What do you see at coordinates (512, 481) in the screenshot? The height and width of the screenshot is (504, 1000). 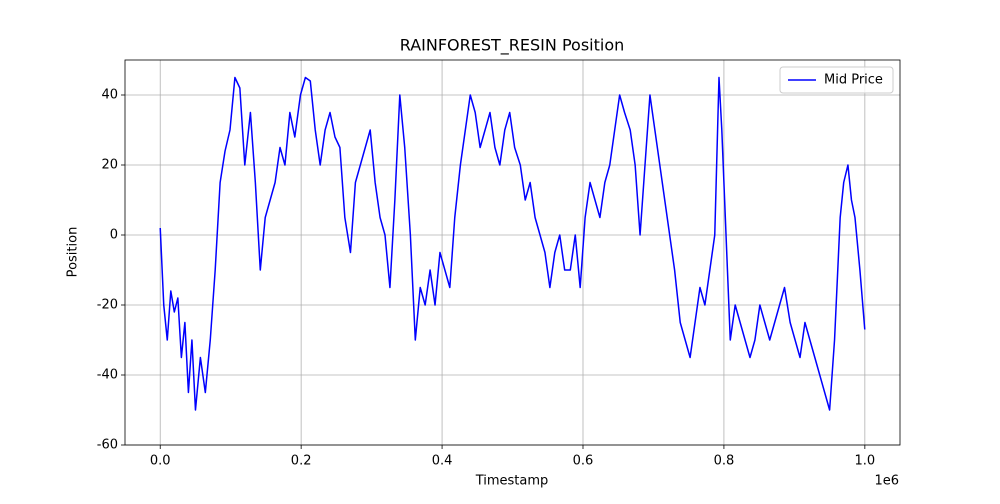 I see `x-axis-label: Timestamp` at bounding box center [512, 481].